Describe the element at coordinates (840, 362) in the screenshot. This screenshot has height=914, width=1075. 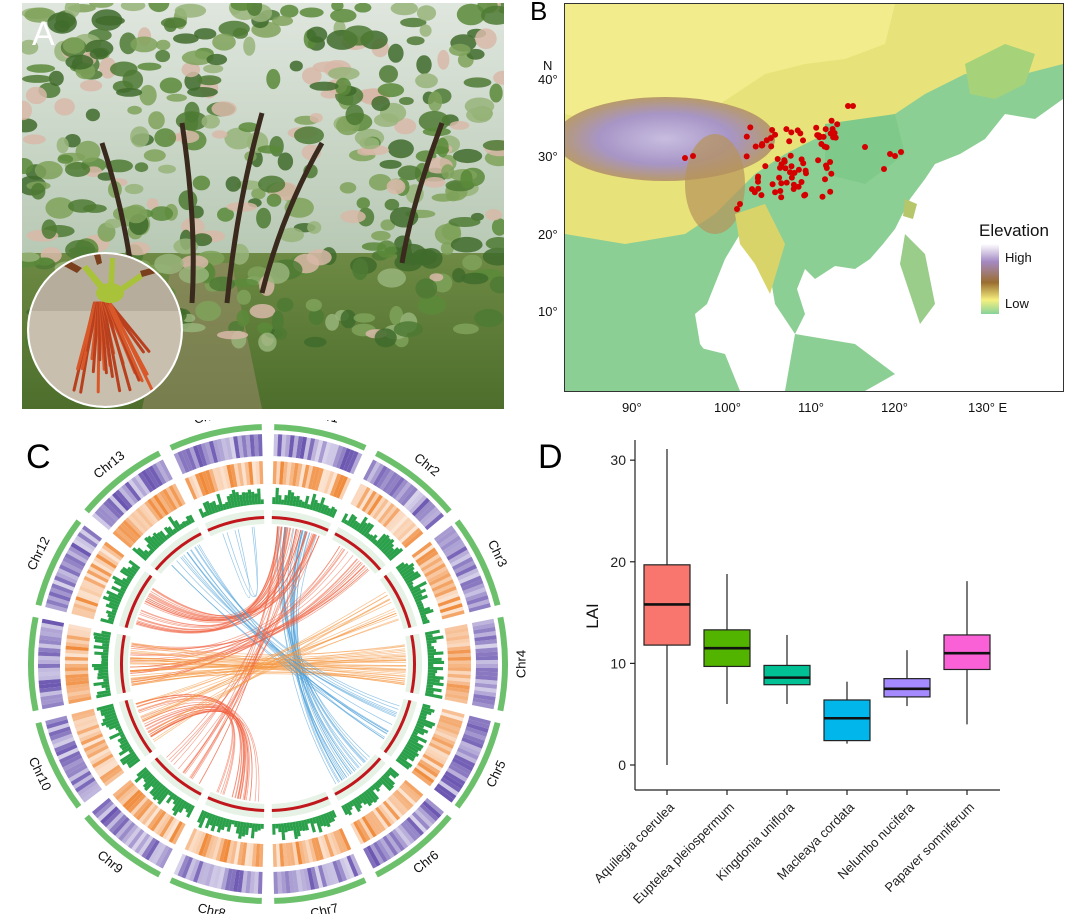
I see `borneo` at that location.